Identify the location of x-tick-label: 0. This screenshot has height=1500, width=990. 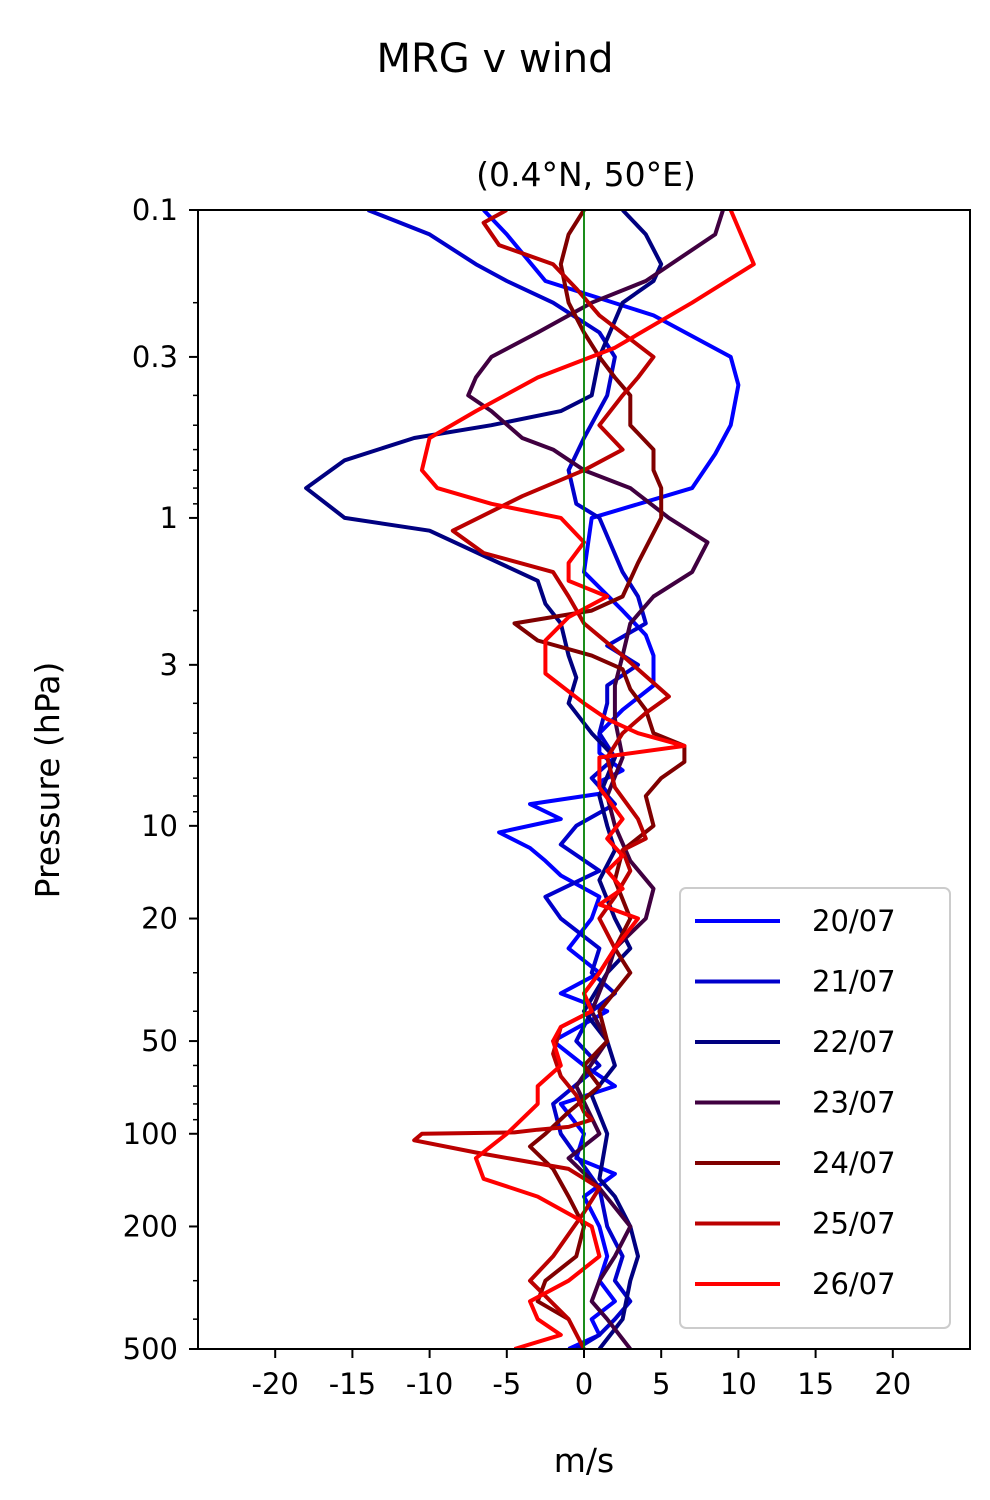
(584, 1384).